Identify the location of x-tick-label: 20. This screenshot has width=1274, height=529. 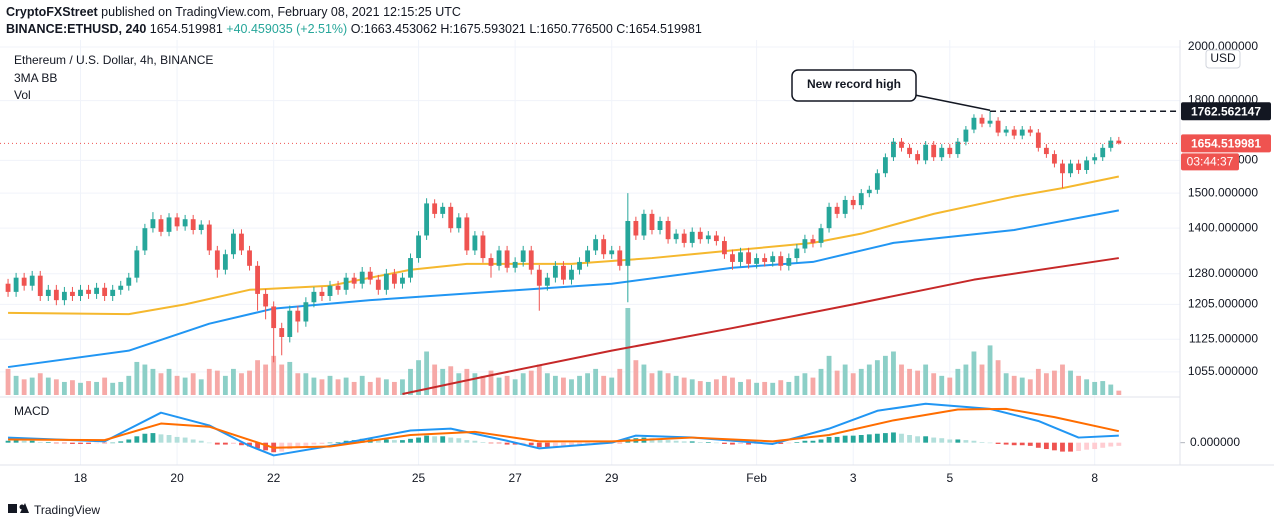
(177, 478).